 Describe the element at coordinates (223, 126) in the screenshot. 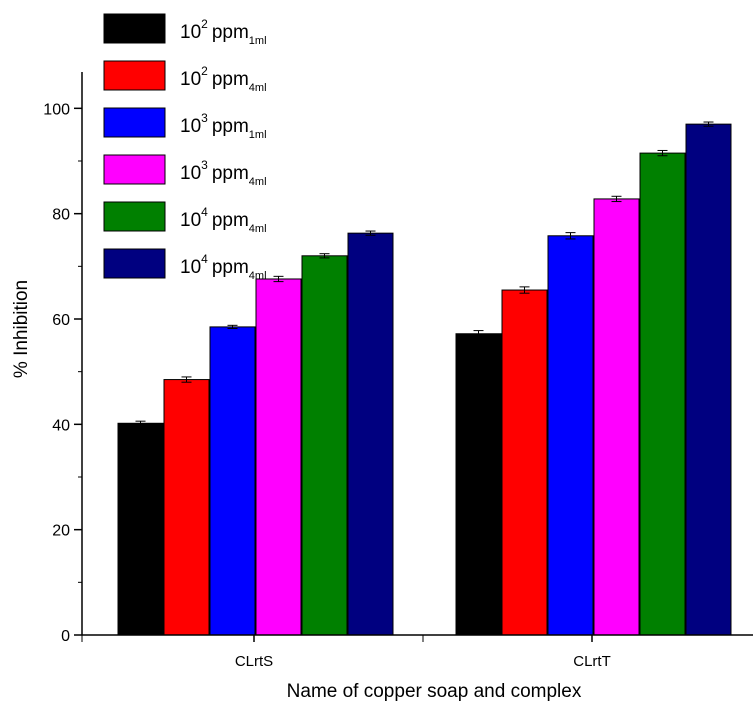

I see `legend-label: 103 ppm1ml` at that location.